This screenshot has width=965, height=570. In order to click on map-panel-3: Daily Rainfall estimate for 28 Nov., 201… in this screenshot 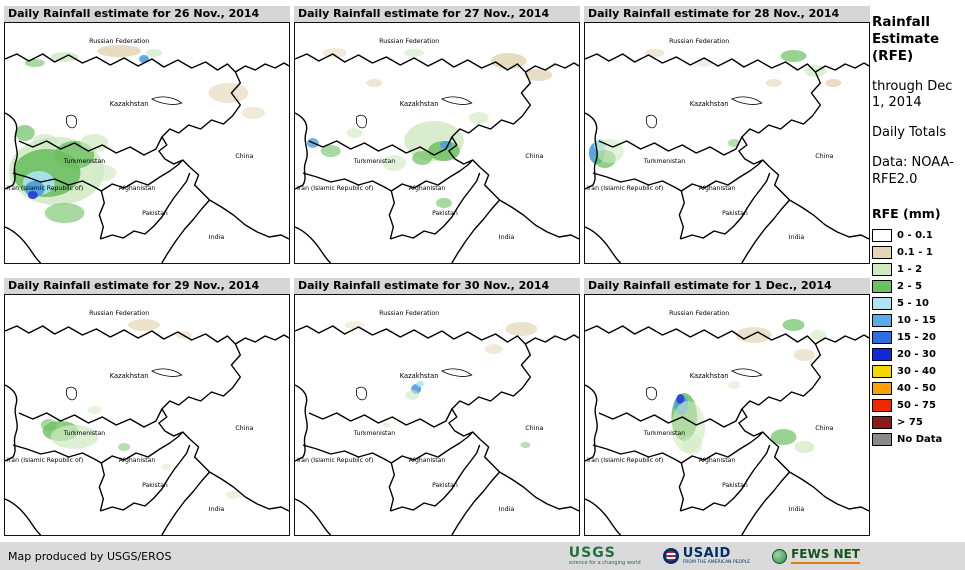, I will do `click(727, 135)`.